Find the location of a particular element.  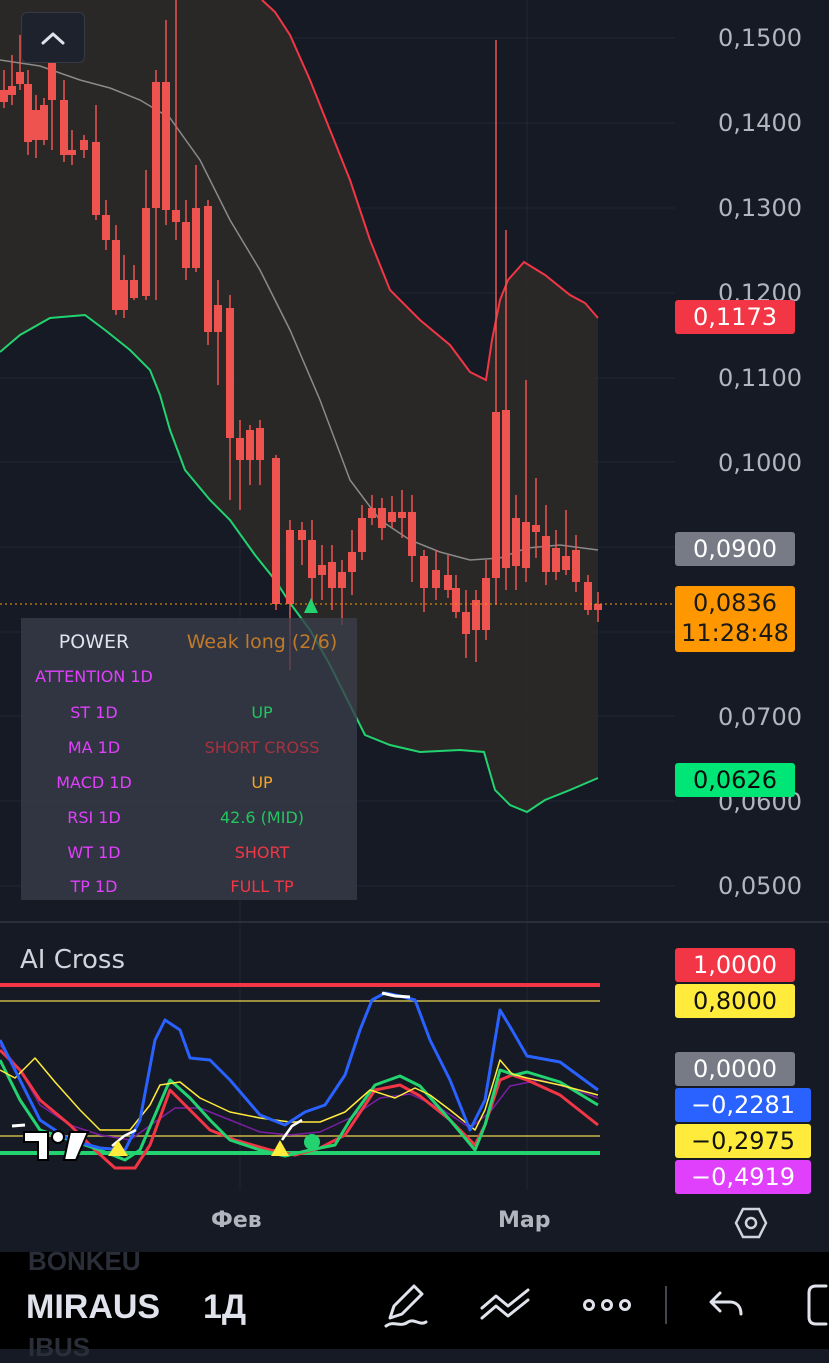

price-axis-label: 0,1000 is located at coordinates (760, 463).